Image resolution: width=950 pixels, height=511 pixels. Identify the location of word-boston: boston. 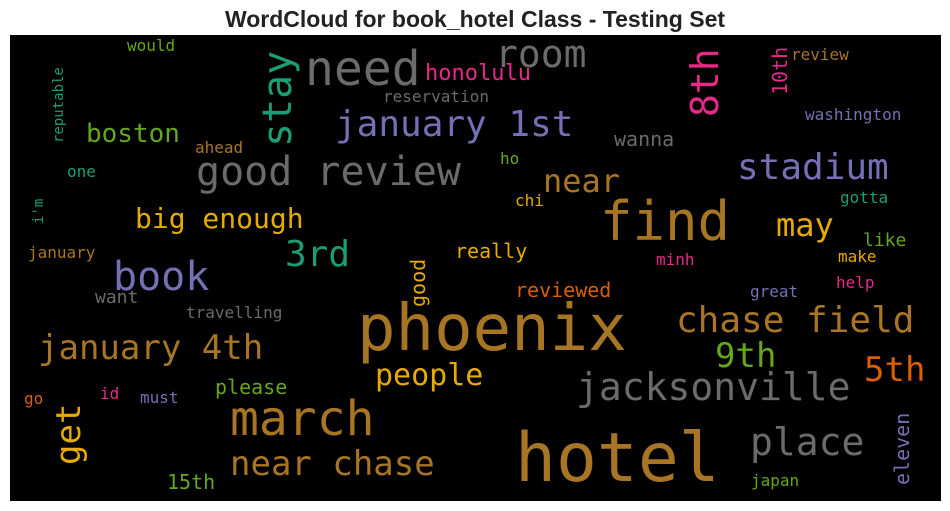
(133, 134).